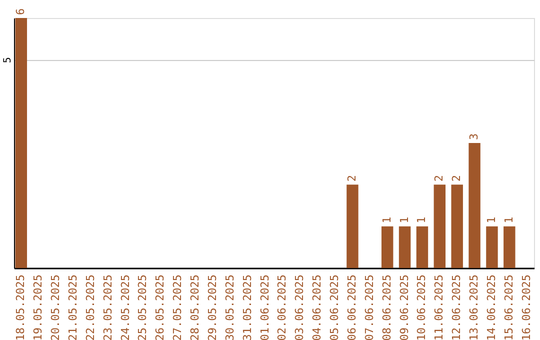 The image size is (540, 340). I want to click on x-tick-label: 09.06.2025, so click(404, 307).